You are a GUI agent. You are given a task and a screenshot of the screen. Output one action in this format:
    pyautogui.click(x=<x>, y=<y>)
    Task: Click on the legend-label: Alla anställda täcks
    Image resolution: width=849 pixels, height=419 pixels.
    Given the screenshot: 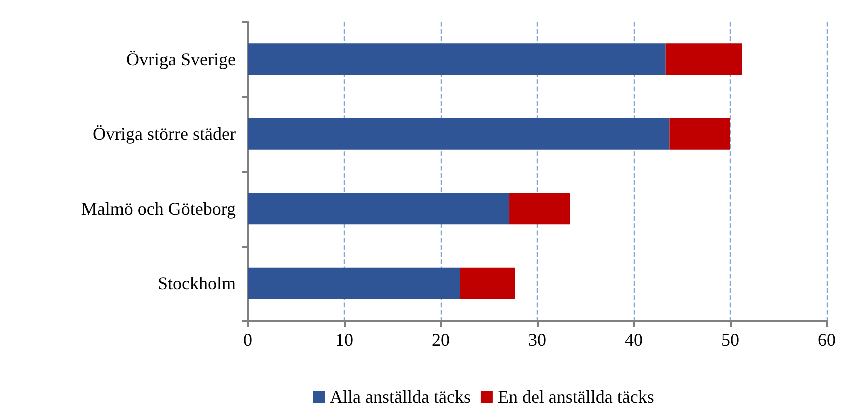 What is the action you would take?
    pyautogui.click(x=400, y=397)
    